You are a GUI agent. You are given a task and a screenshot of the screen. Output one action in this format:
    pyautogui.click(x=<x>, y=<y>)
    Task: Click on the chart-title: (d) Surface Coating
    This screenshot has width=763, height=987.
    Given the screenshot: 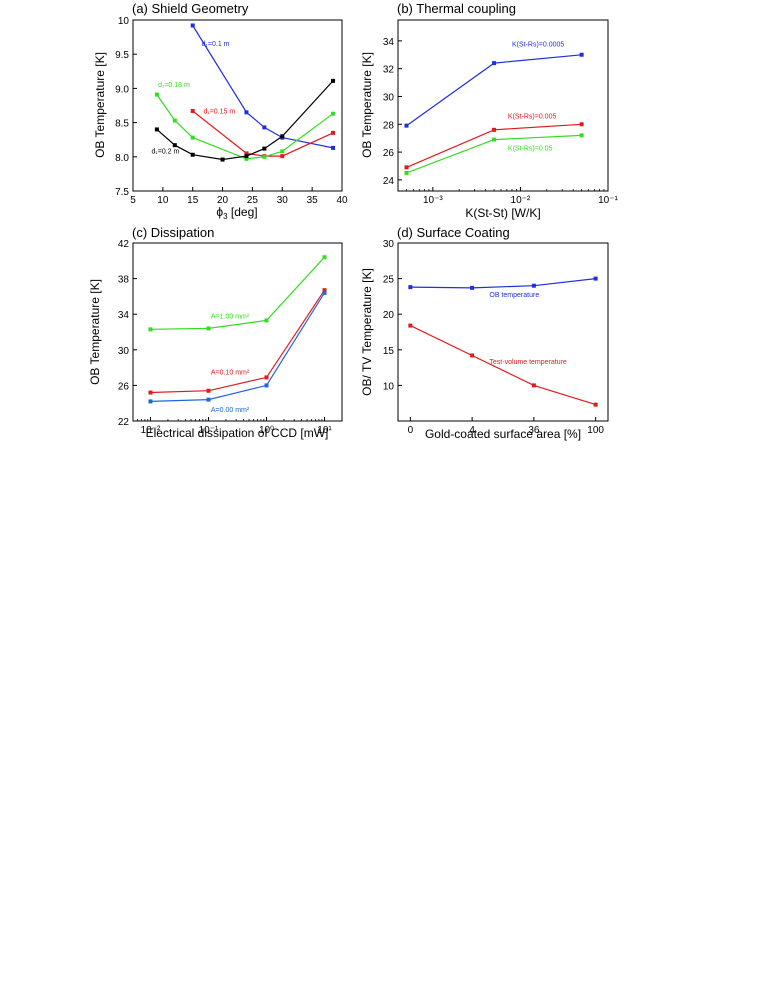 What is the action you would take?
    pyautogui.click(x=453, y=232)
    